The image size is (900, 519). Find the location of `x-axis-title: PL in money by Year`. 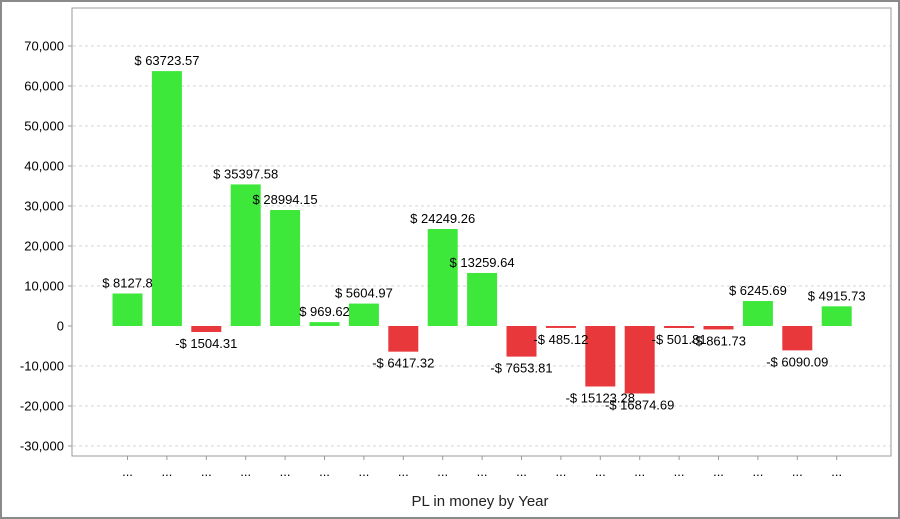

x-axis-title: PL in money by Year is located at coordinates (479, 501).